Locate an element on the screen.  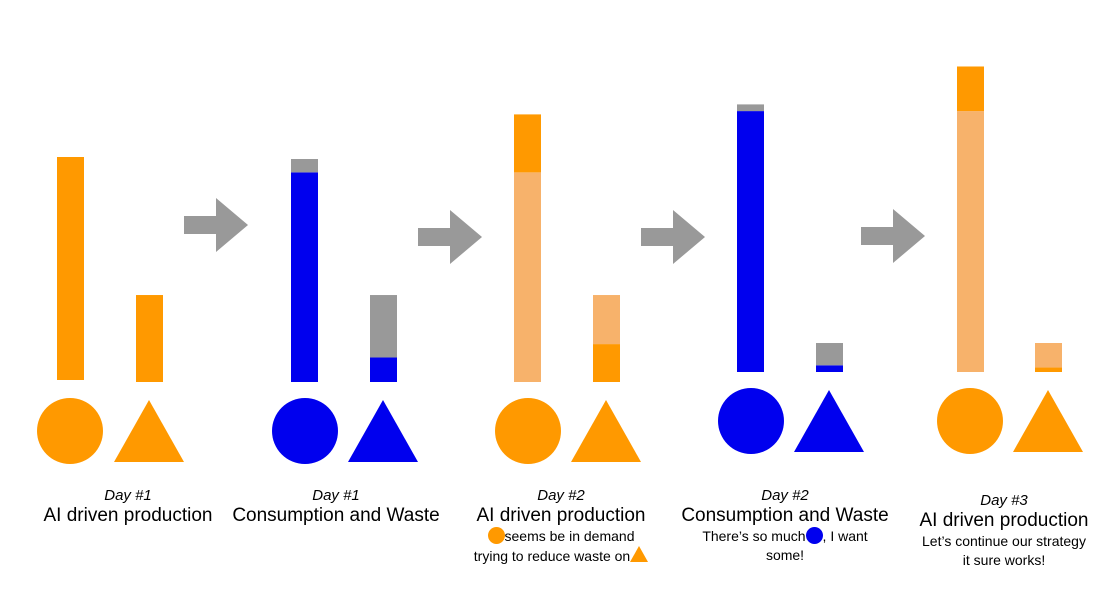
note-text: There’s so much is located at coordinates (754, 536).